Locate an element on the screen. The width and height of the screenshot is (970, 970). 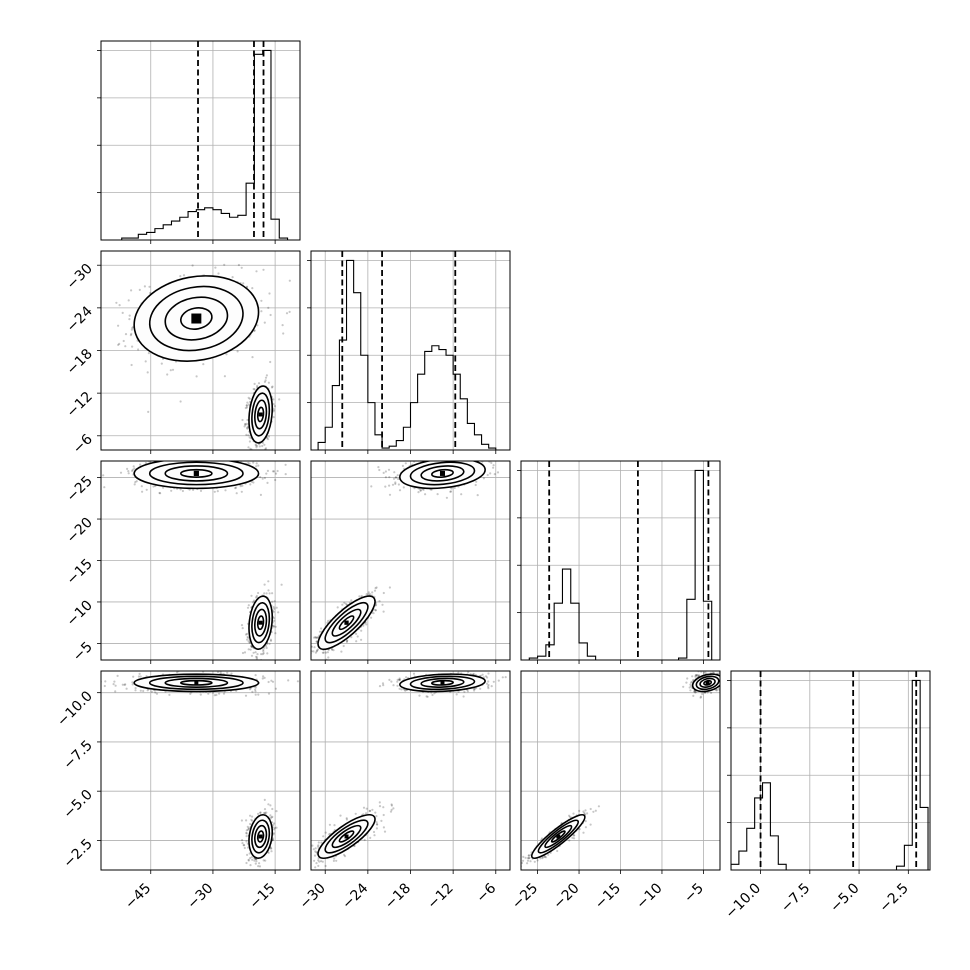
density-peak is located at coordinates (346, 622).